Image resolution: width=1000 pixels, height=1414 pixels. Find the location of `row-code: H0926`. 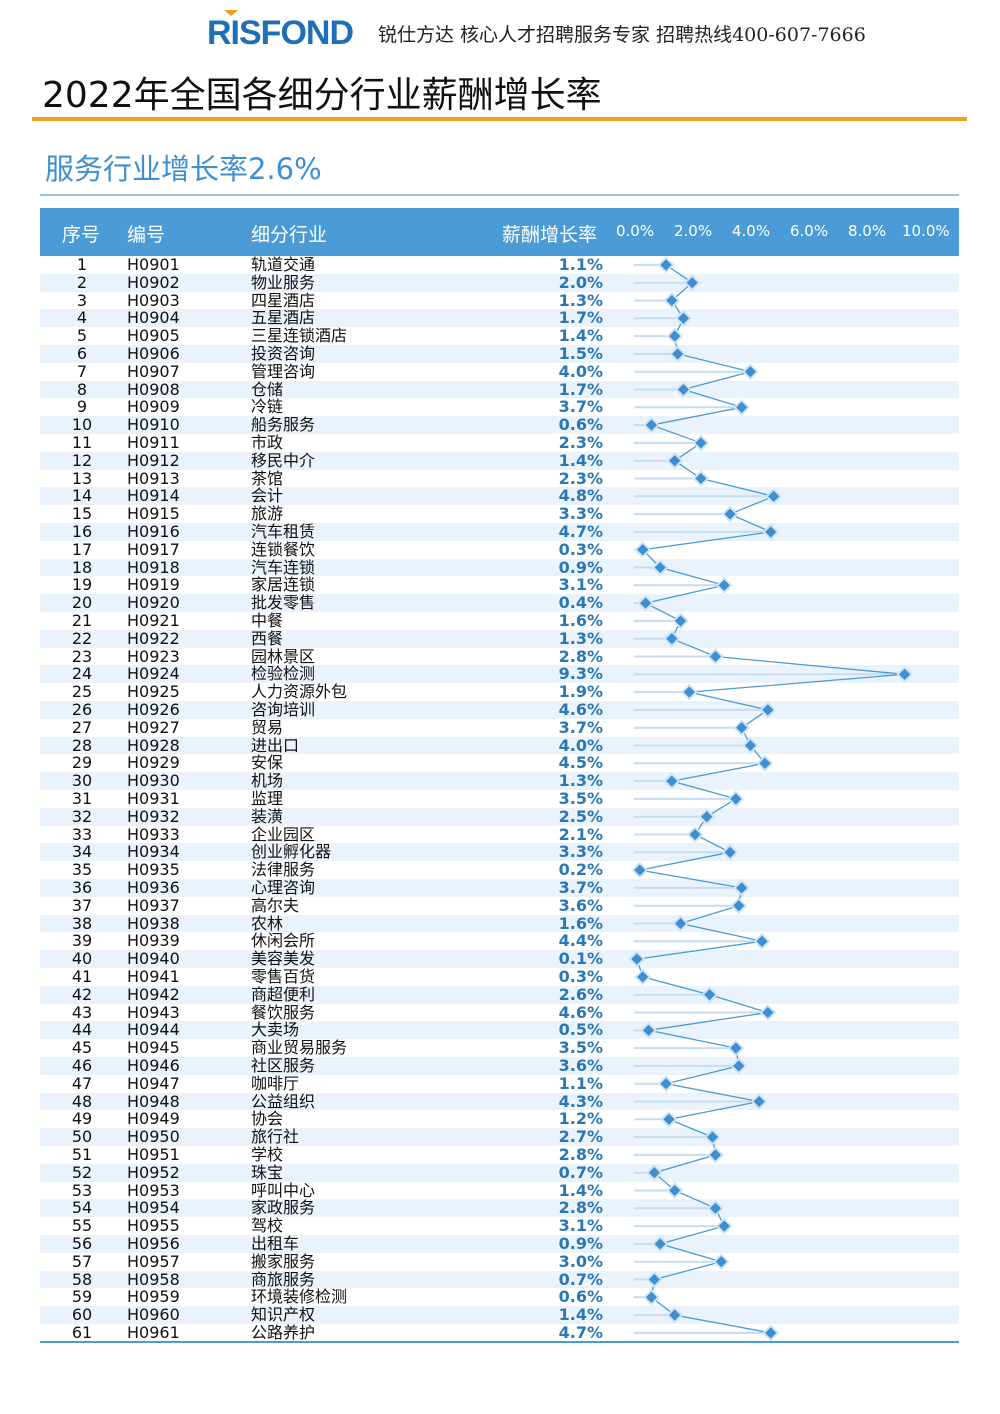

row-code: H0926 is located at coordinates (153, 709).